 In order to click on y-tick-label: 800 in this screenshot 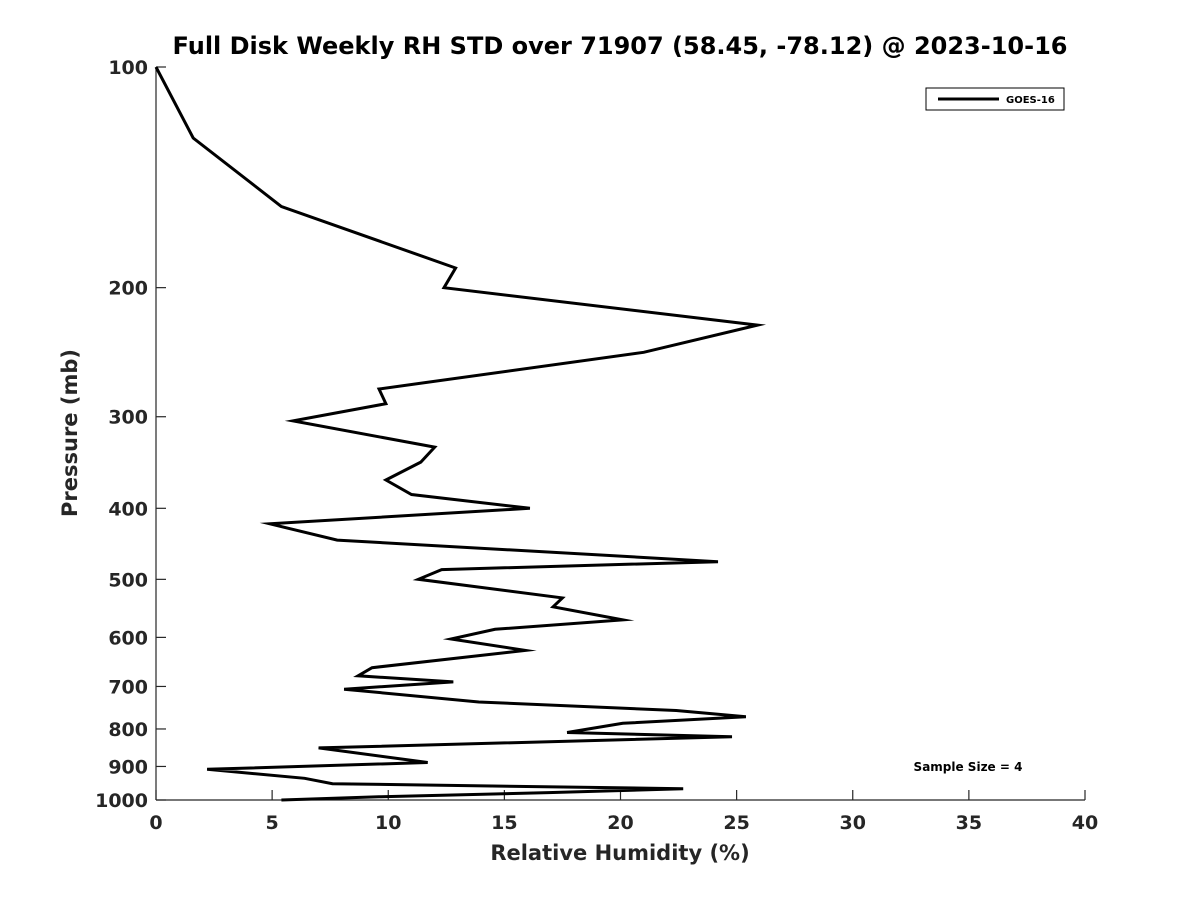, I will do `click(128, 730)`.